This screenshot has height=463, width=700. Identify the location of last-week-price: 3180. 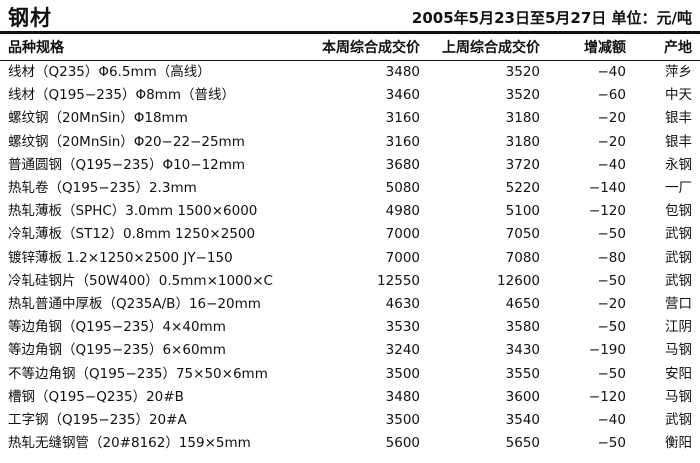
(522, 141).